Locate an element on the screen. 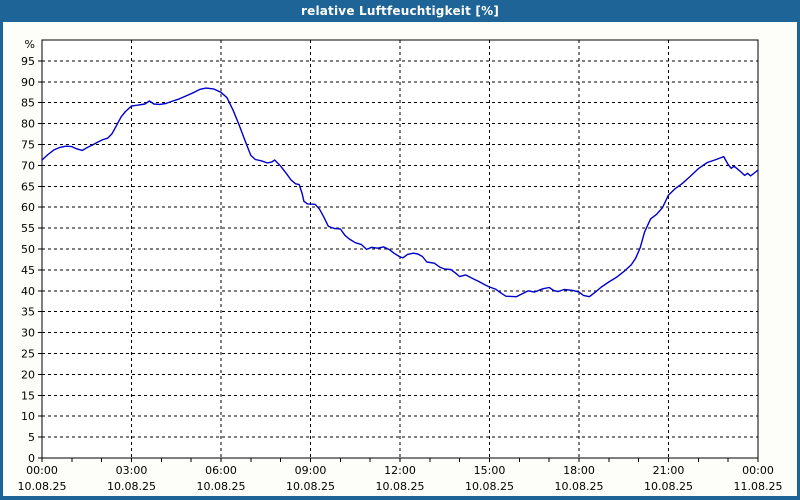  y-tick-label: 70 is located at coordinates (28, 165).